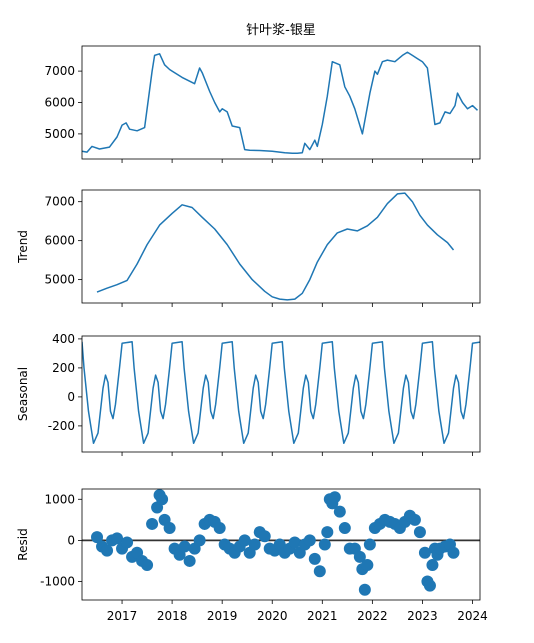 The image size is (534, 643). Describe the element at coordinates (281, 30) in the screenshot. I see `chart-title: 针叶浆-银星` at that location.